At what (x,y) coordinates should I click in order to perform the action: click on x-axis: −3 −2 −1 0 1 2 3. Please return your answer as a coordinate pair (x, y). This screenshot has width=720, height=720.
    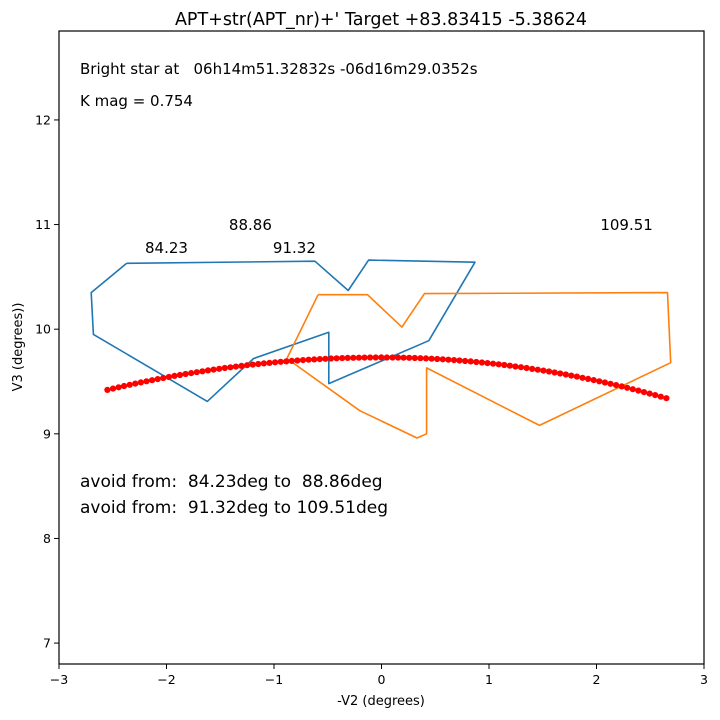
    Looking at the image, I should click on (379, 675).